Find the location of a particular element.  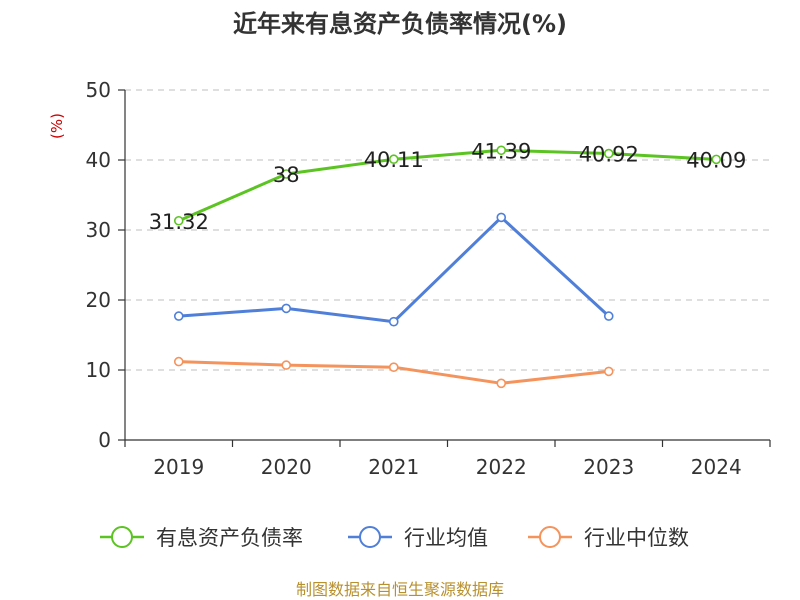

legend-label: 行业均值 is located at coordinates (446, 538).